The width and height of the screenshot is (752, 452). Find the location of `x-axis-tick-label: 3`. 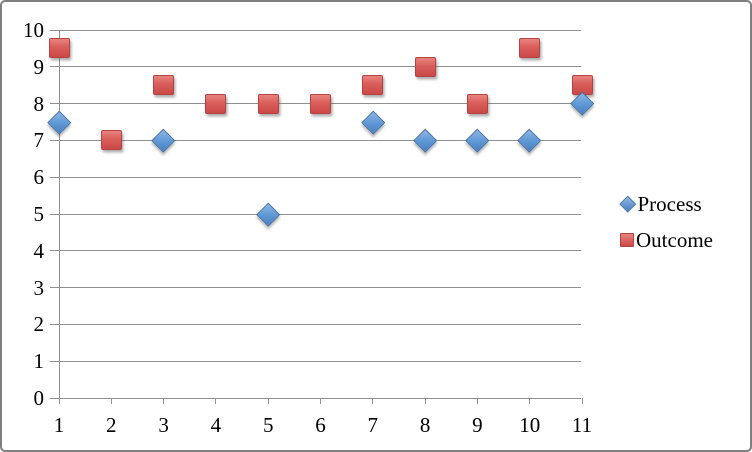

x-axis-tick-label: 3 is located at coordinates (163, 425).